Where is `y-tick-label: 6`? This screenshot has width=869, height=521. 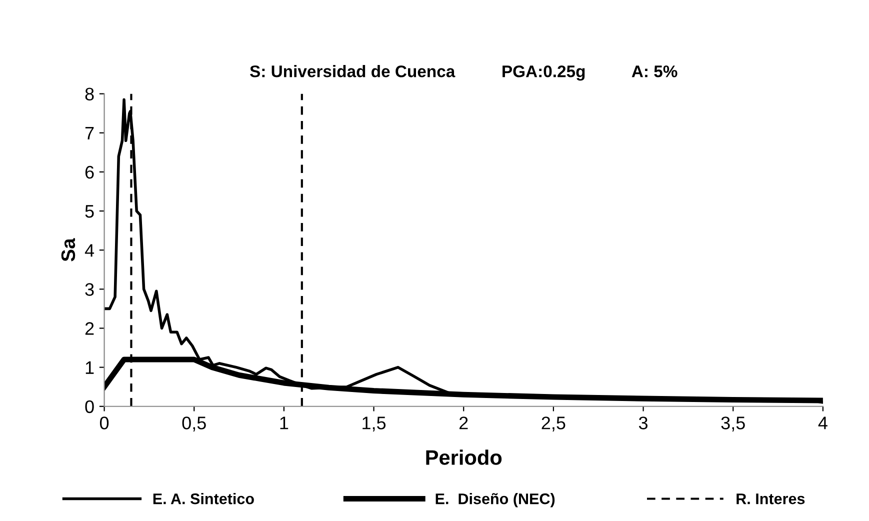
y-tick-label: 6 is located at coordinates (89, 172).